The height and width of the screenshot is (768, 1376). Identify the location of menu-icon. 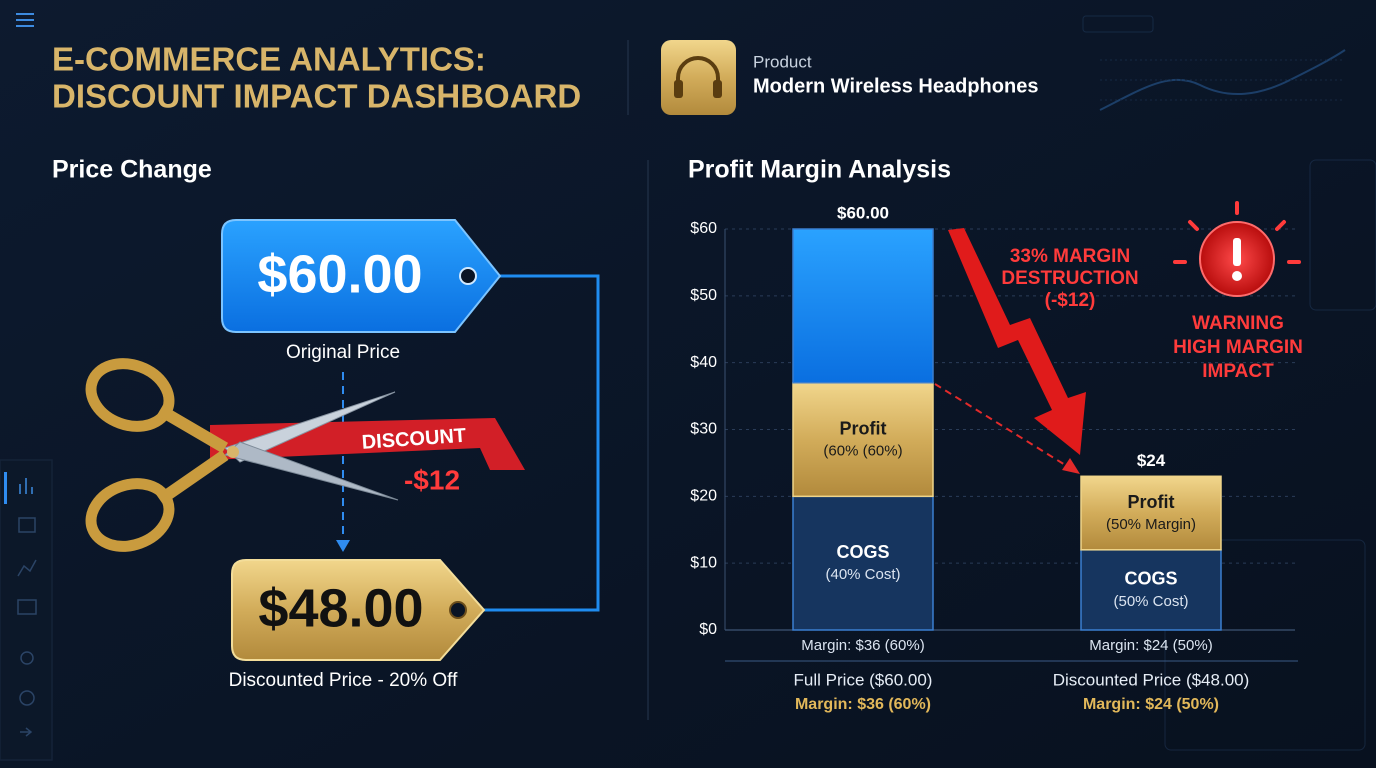
(25, 20).